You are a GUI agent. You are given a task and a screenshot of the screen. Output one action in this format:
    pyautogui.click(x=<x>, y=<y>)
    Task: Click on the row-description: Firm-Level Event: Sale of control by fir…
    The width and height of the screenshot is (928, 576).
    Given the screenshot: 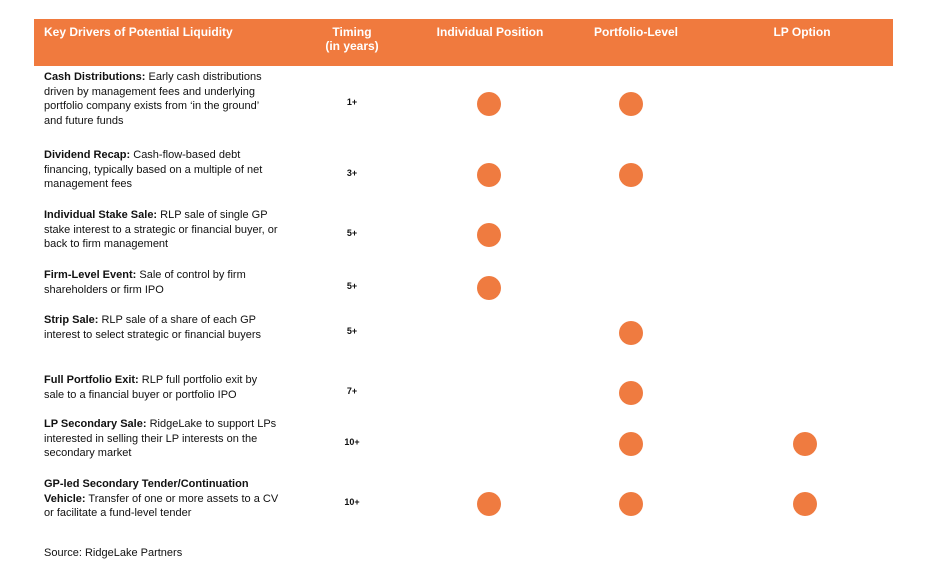 What is the action you would take?
    pyautogui.click(x=161, y=282)
    